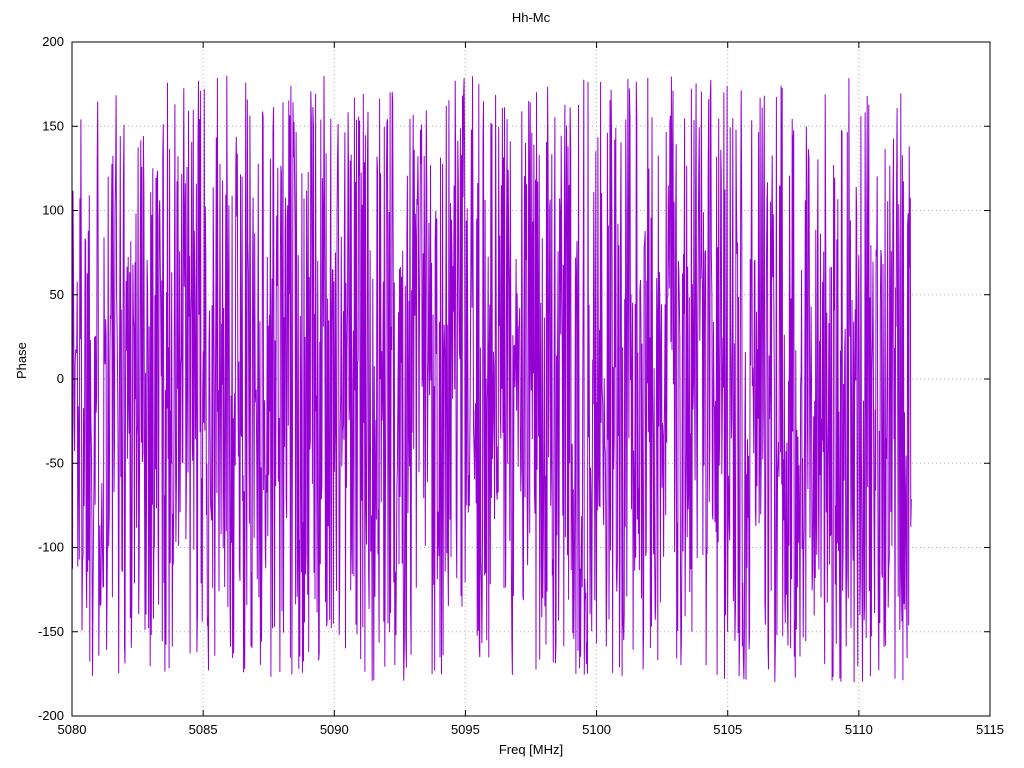  Describe the element at coordinates (51, 715) in the screenshot. I see `y-tick-label: -200` at that location.